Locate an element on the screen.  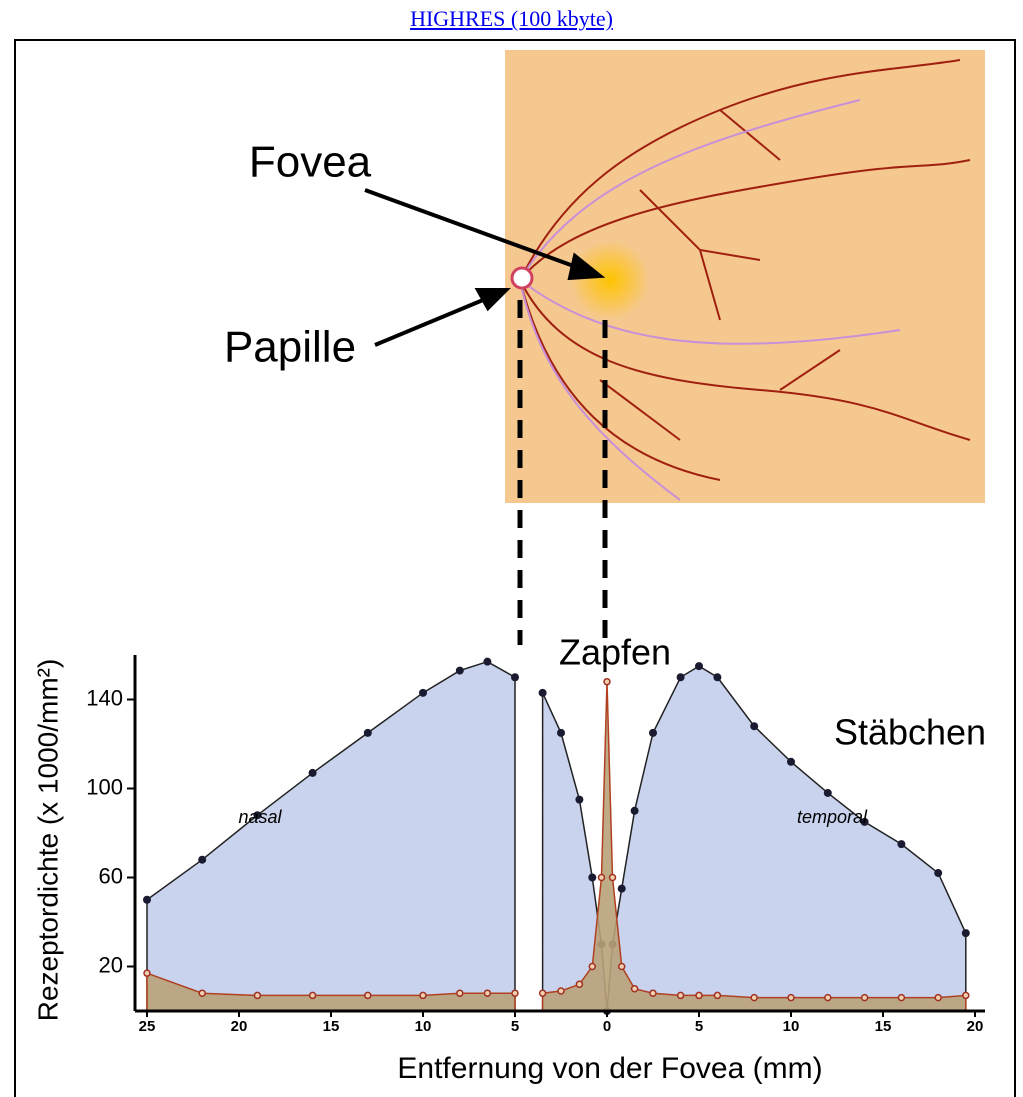
y-tick-label: 60 is located at coordinates (111, 875).